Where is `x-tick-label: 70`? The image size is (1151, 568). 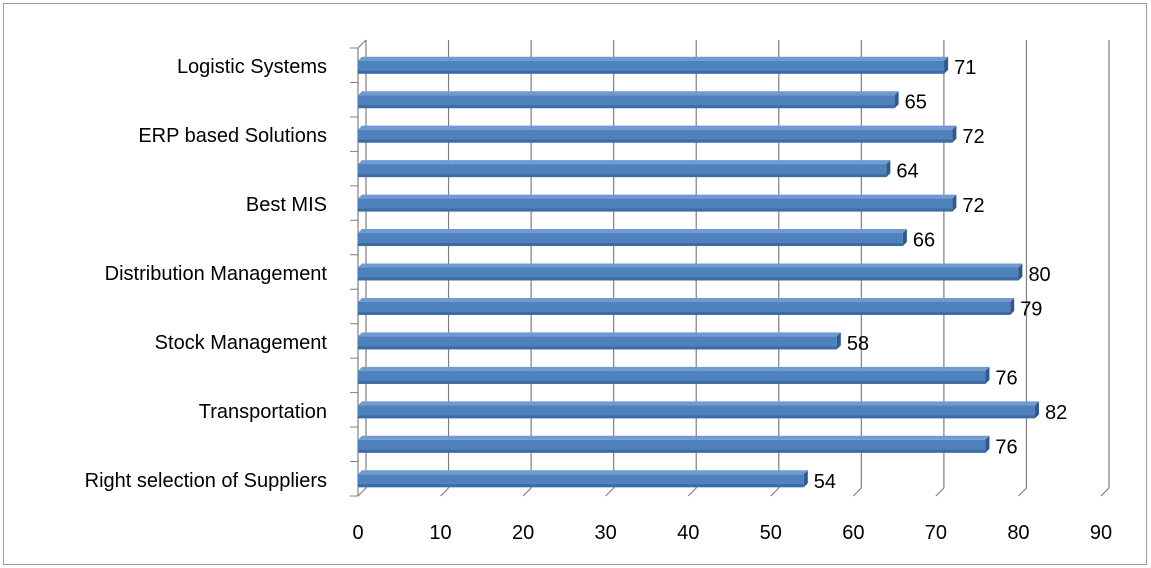 x-tick-label: 70 is located at coordinates (936, 533).